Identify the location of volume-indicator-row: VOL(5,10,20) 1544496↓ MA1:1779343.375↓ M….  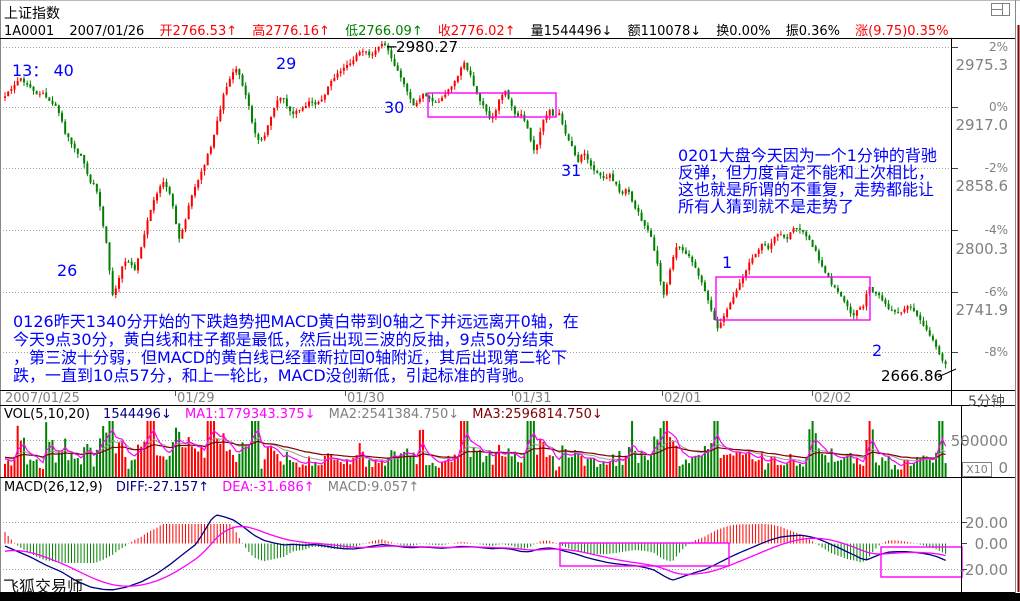
(308, 414).